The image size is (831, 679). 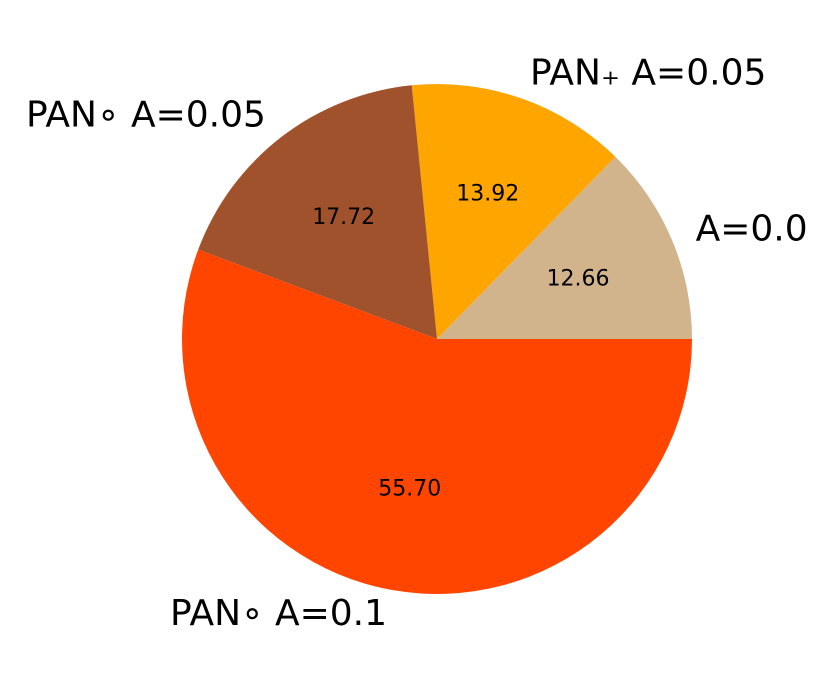 What do you see at coordinates (578, 279) in the screenshot?
I see `value-label: 12.66` at bounding box center [578, 279].